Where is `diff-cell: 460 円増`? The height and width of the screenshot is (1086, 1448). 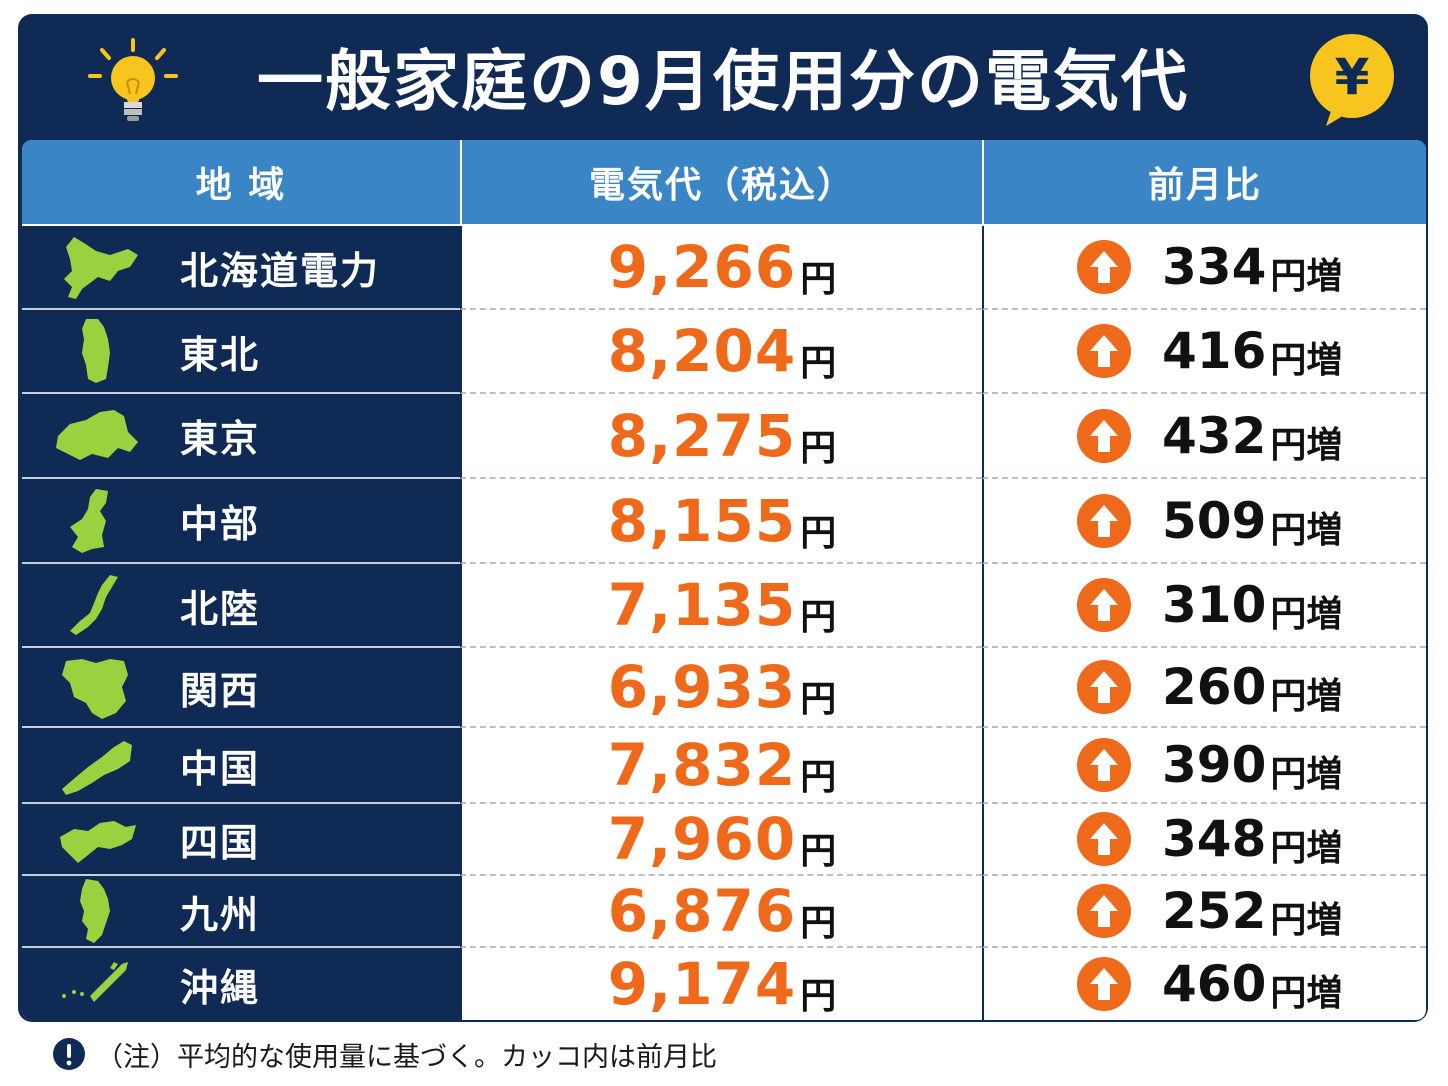
diff-cell: 460 円増 is located at coordinates (1204, 984).